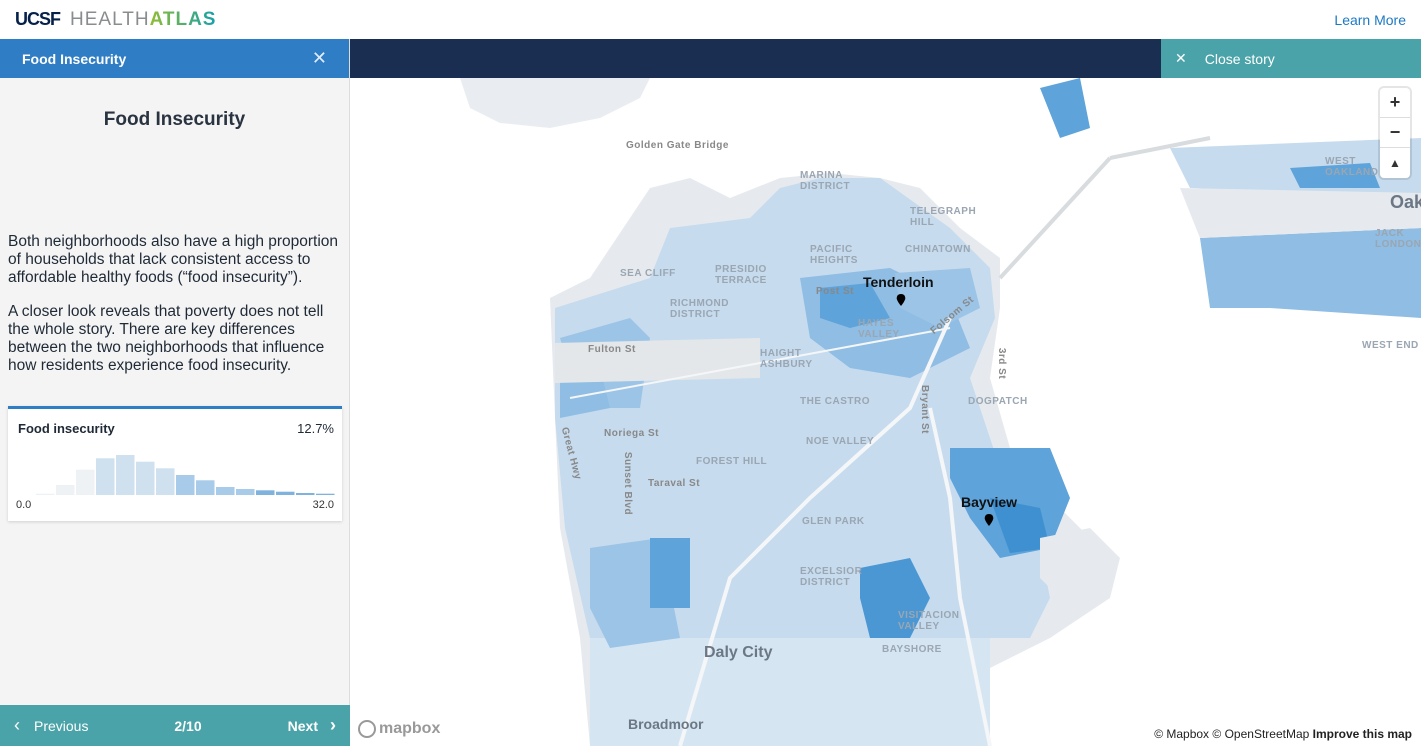 The image size is (1421, 746). I want to click on street-label: Post St, so click(835, 291).